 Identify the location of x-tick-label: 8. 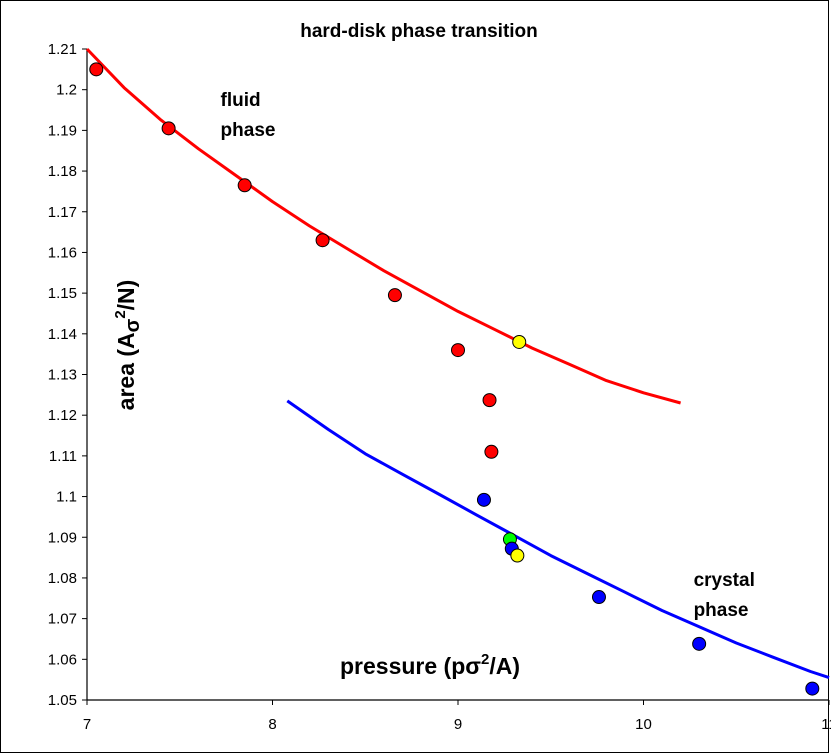
(272, 724).